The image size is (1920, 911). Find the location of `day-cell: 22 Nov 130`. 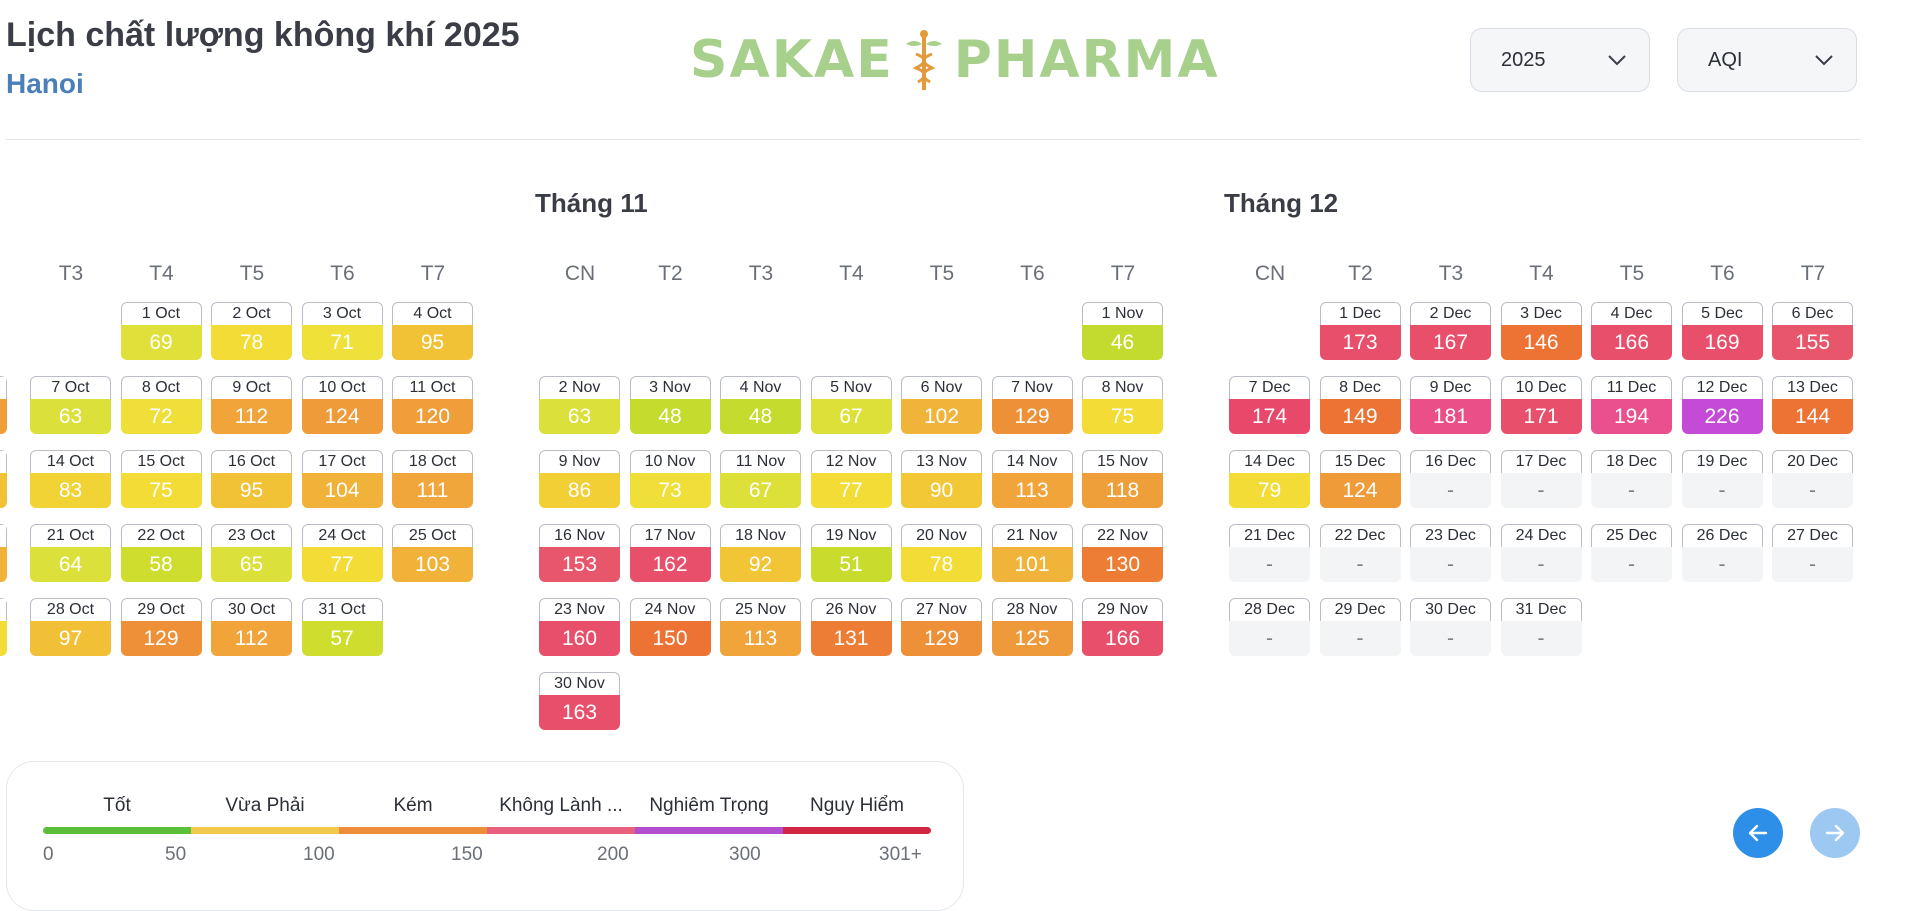

day-cell: 22 Nov 130 is located at coordinates (1122, 553).